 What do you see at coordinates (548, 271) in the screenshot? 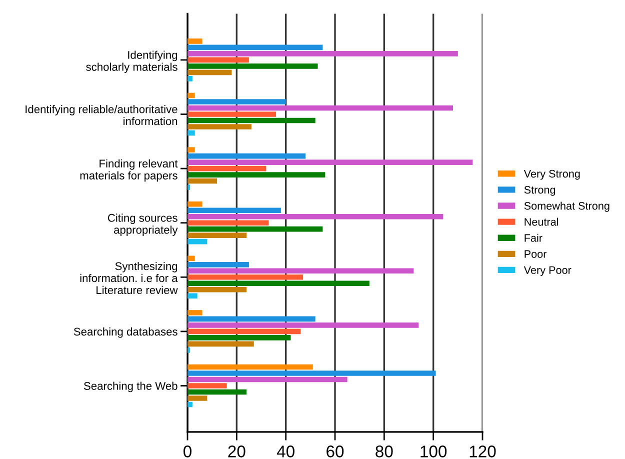
I see `legend-label: Very Poor` at bounding box center [548, 271].